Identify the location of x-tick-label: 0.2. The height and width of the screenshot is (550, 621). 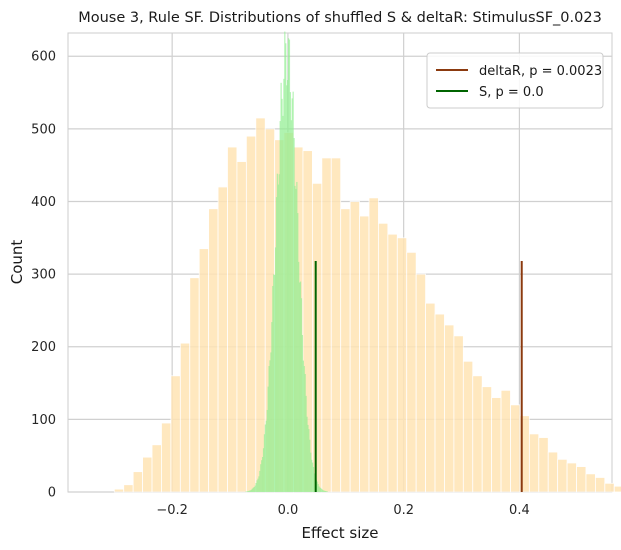
(403, 510).